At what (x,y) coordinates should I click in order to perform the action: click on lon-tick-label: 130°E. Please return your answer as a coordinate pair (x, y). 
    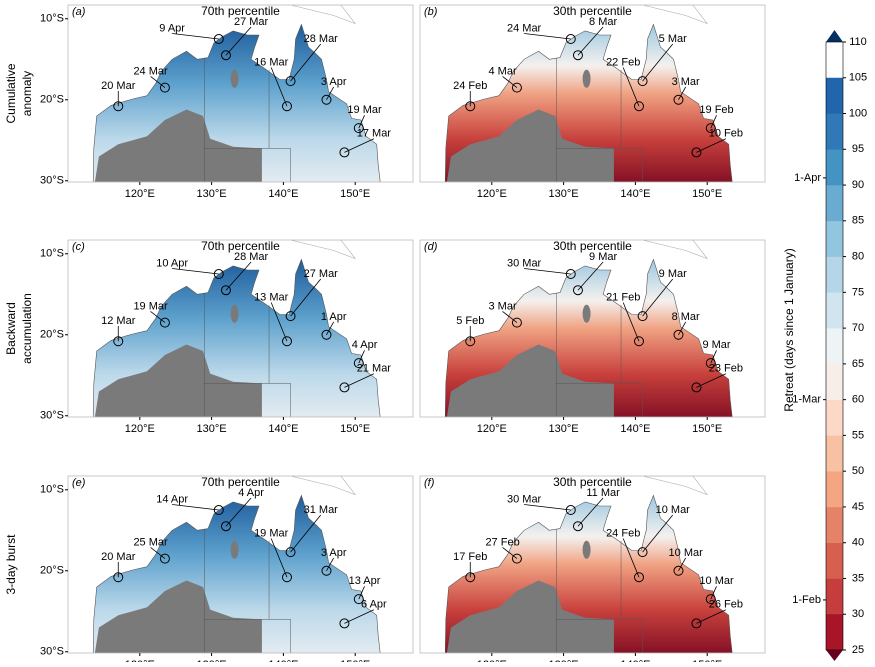
    Looking at the image, I should click on (564, 429).